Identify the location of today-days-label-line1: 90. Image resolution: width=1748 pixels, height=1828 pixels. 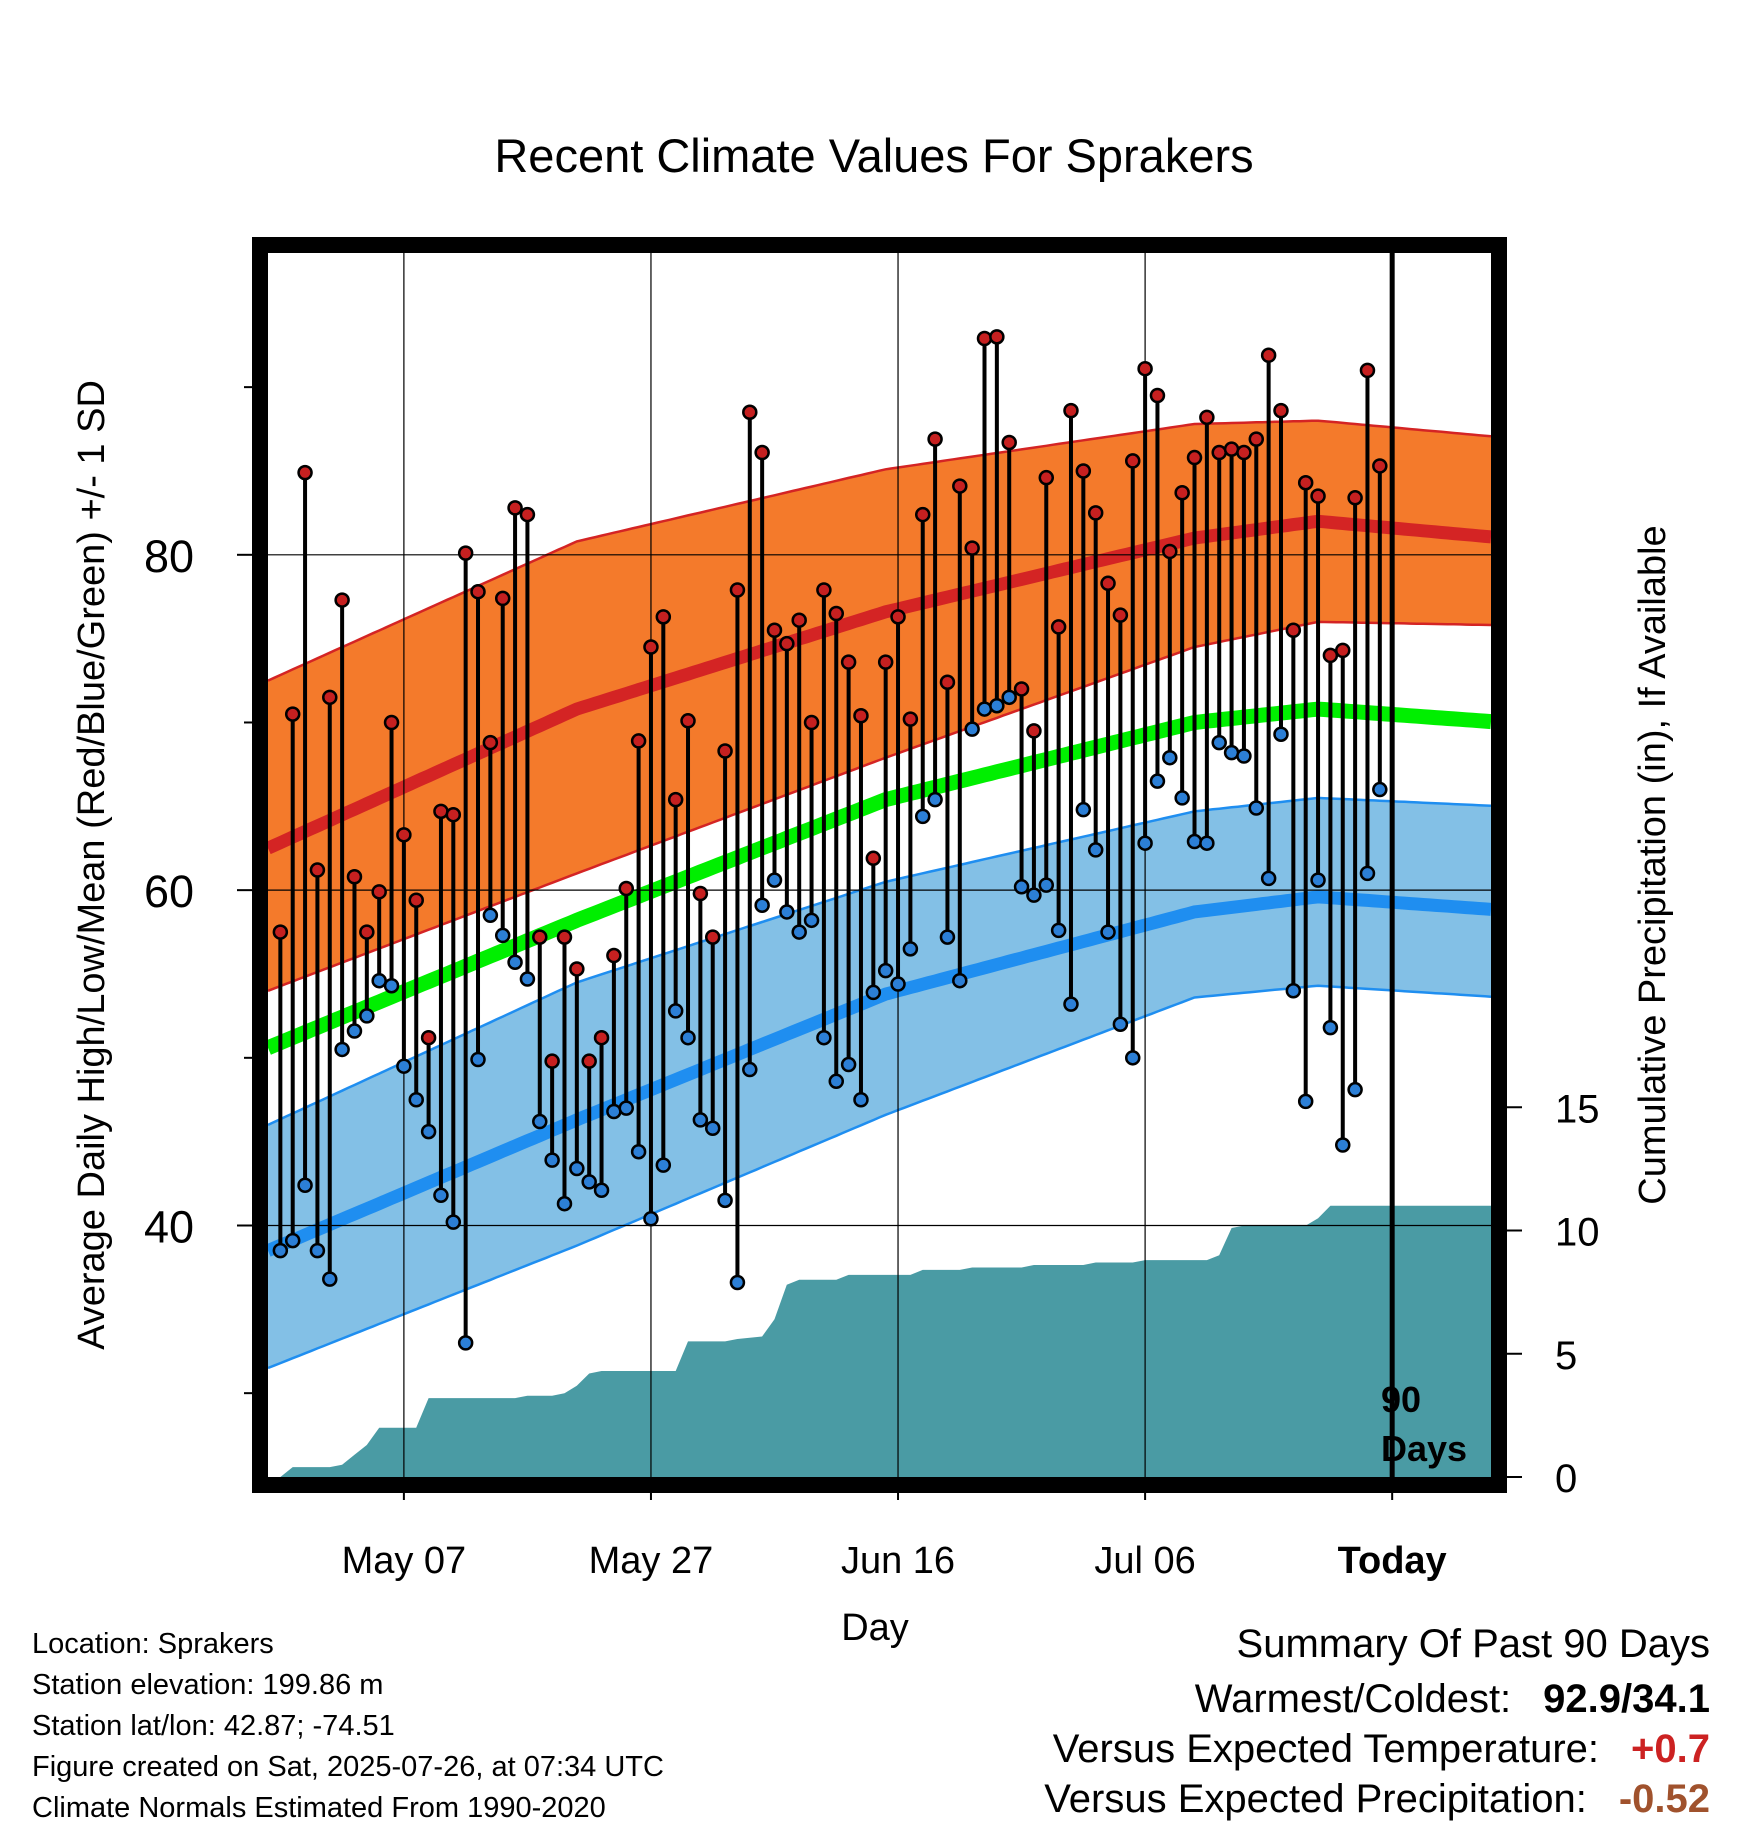
(1401, 1399).